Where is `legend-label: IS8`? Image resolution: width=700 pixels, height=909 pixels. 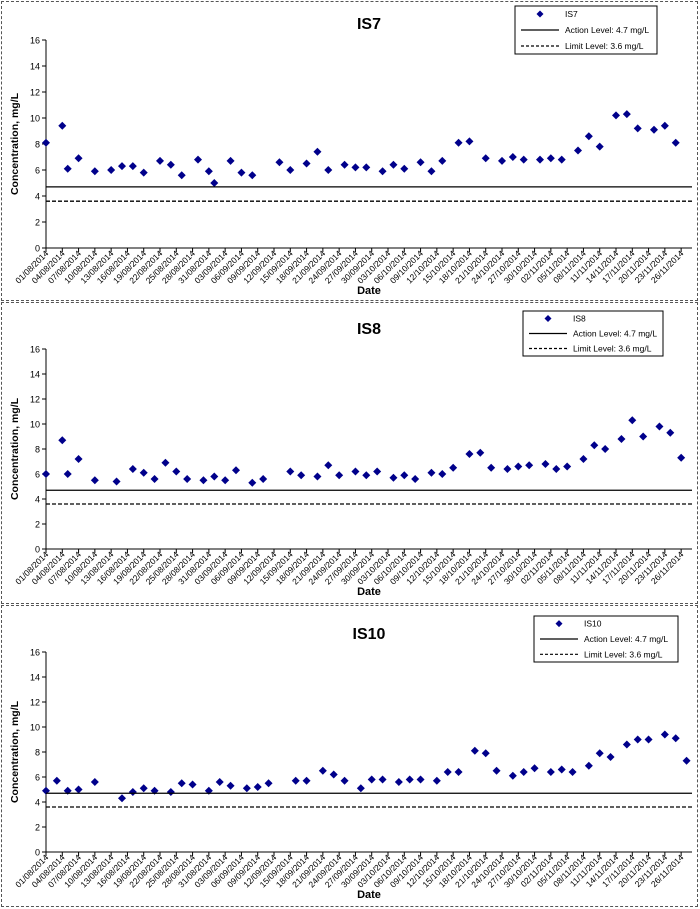
legend-label: IS8 is located at coordinates (579, 319).